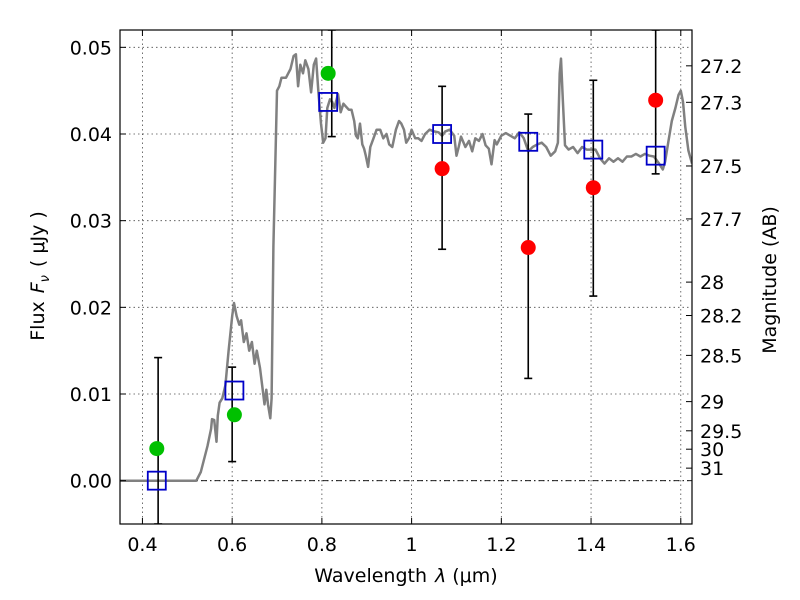 The image size is (800, 600). Describe the element at coordinates (591, 545) in the screenshot. I see `x-tick-label: 1.4` at that location.